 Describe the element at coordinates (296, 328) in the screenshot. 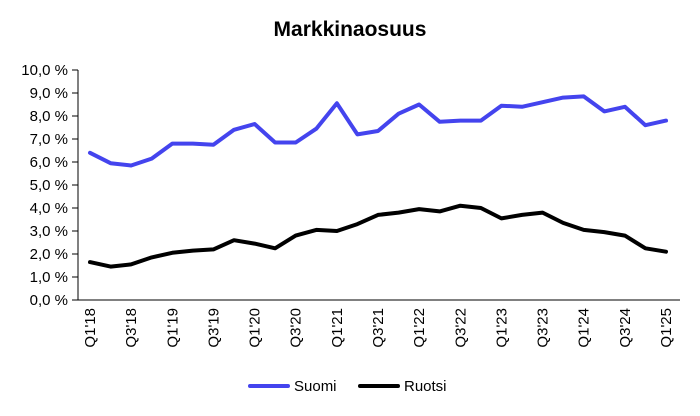

I see `x-tick-label: Q3'20` at that location.